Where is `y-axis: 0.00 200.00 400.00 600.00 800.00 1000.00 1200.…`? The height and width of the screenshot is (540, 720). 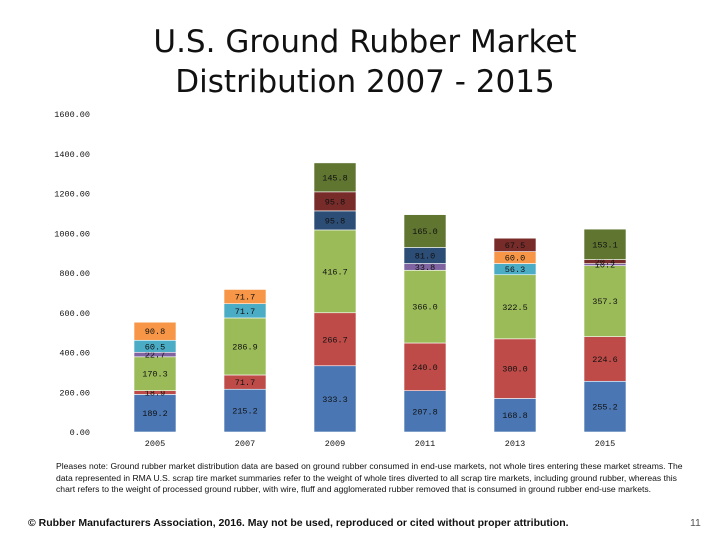
y-axis: 0.00 200.00 400.00 600.00 800.00 1000.00 1200.… is located at coordinates (72, 274).